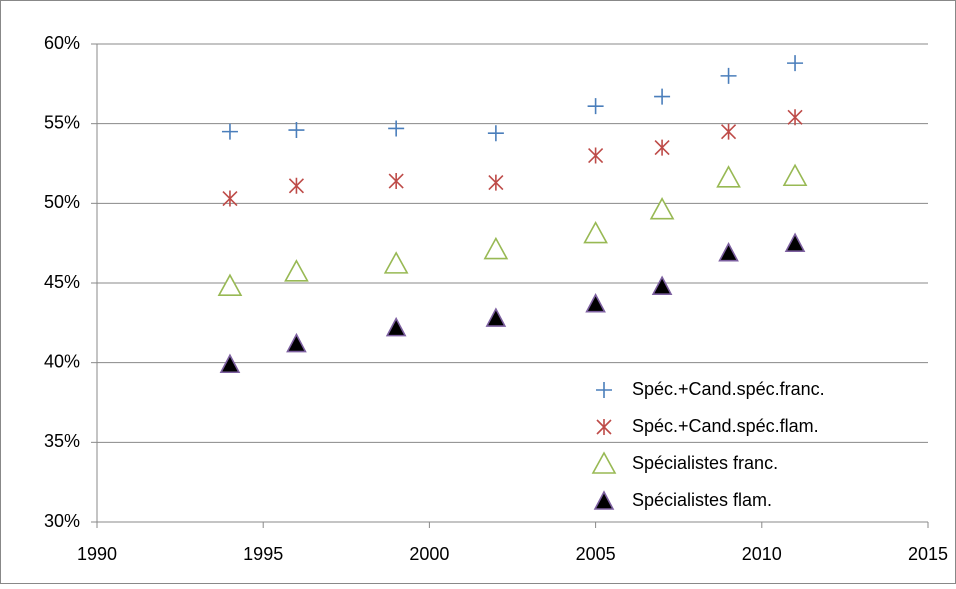 This screenshot has width=956, height=589. Describe the element at coordinates (62, 441) in the screenshot. I see `y-tick-label: 35%` at that location.